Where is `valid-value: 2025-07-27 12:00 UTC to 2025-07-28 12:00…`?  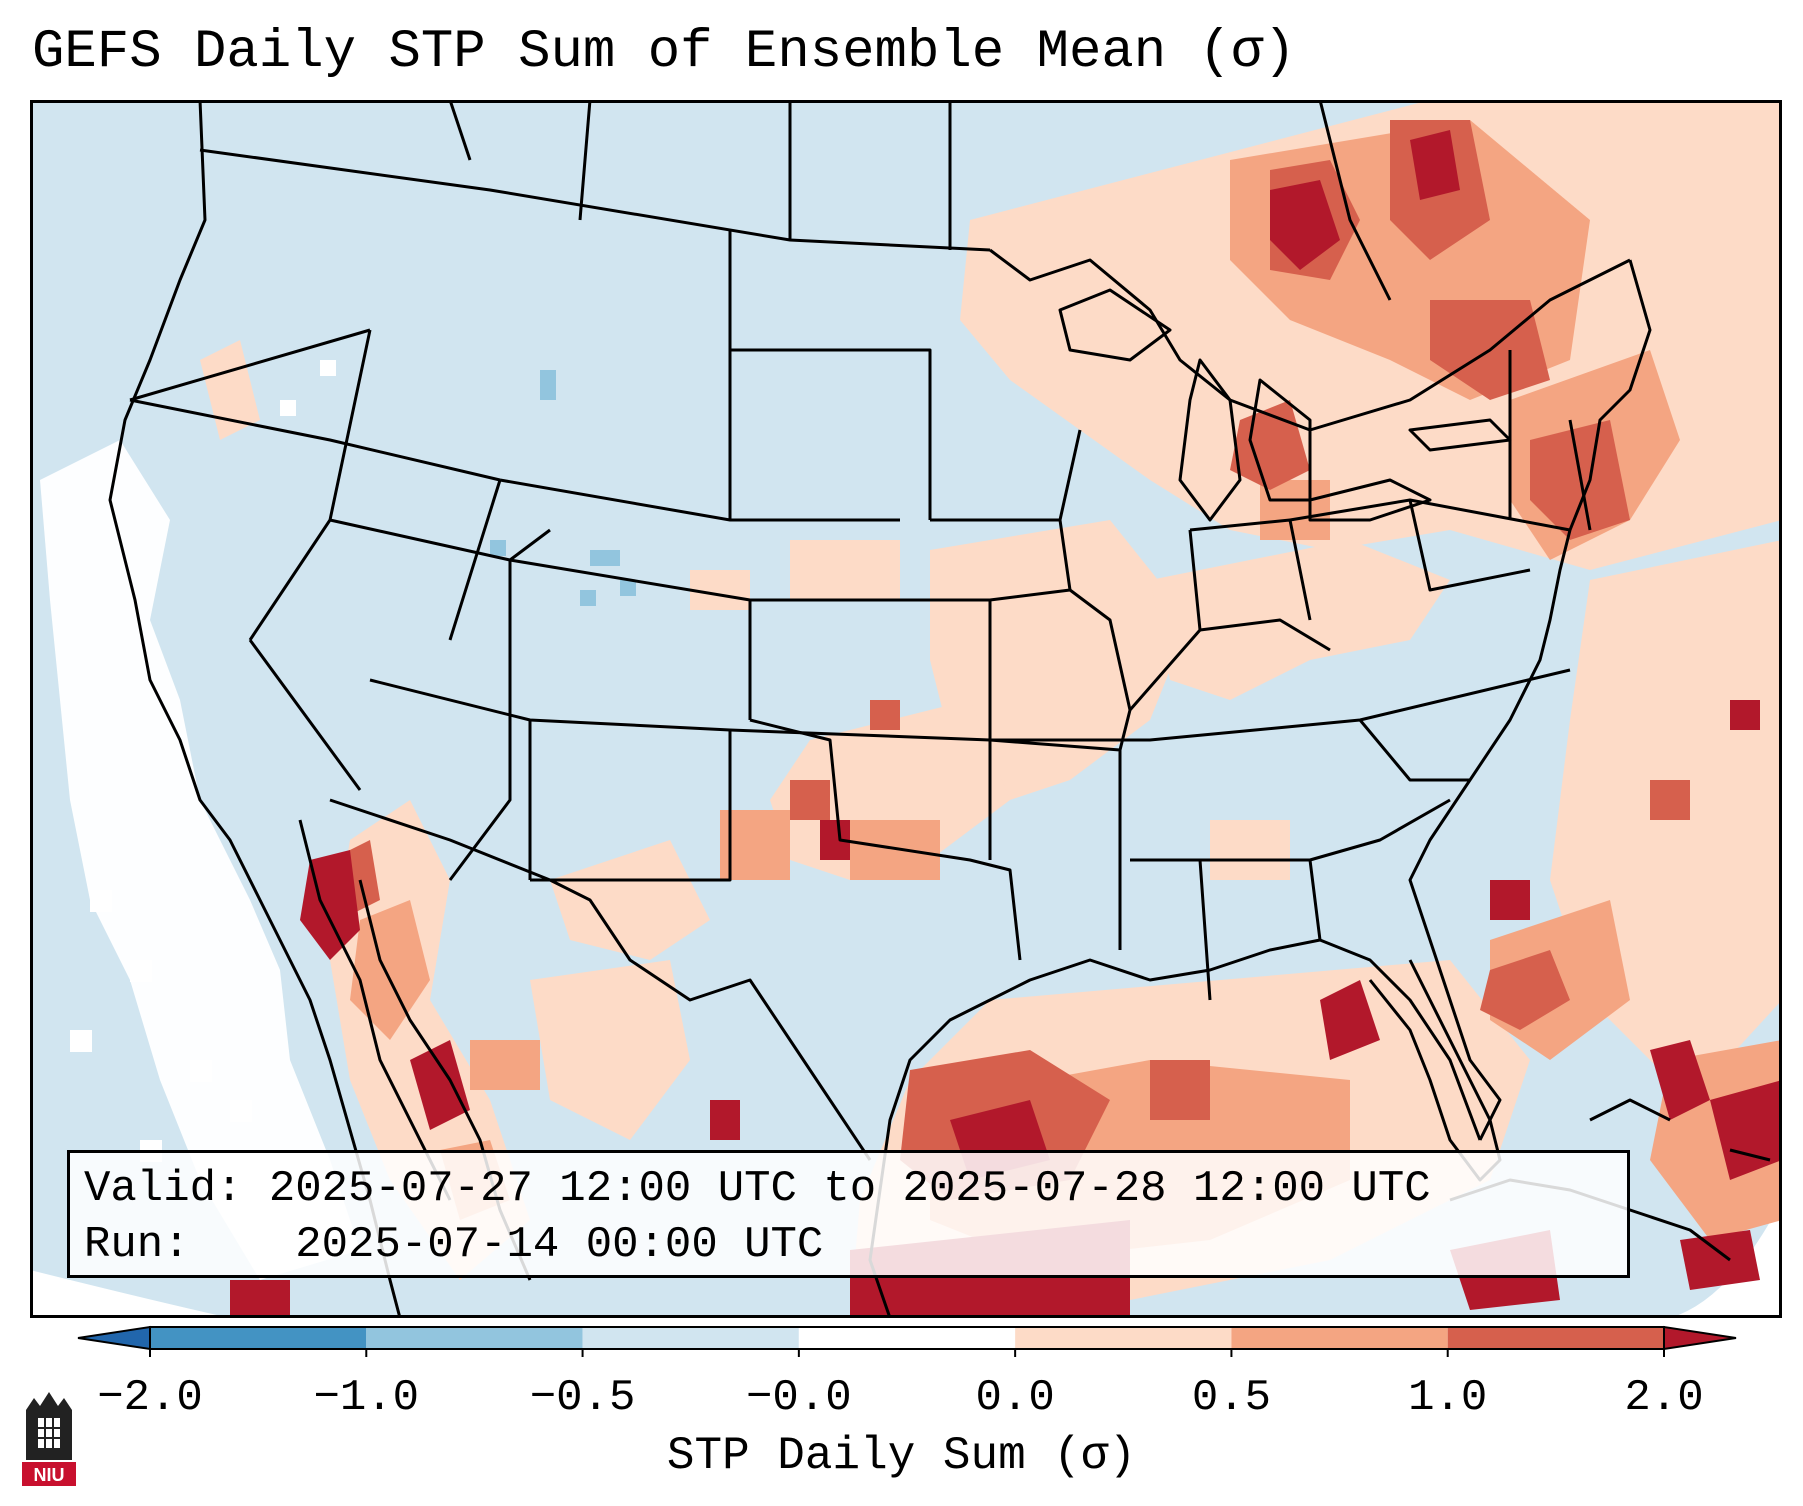
valid-value: 2025-07-27 12:00 UTC to 2025-07-28 12:00… is located at coordinates (849, 1189).